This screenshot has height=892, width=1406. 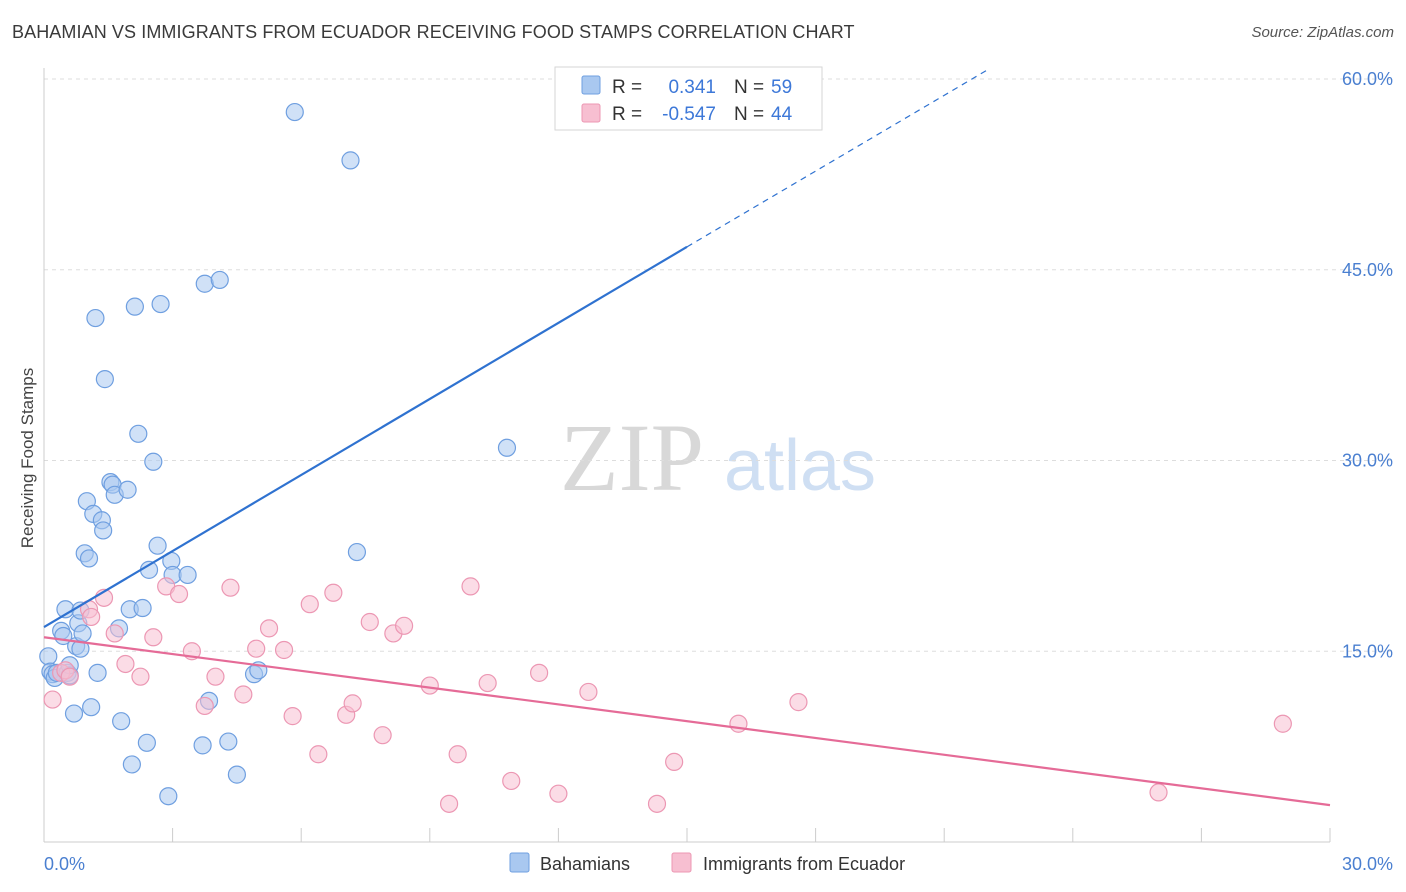 What do you see at coordinates (27, 458) in the screenshot?
I see `y-axis-label: Receiving Food Stamps` at bounding box center [27, 458].